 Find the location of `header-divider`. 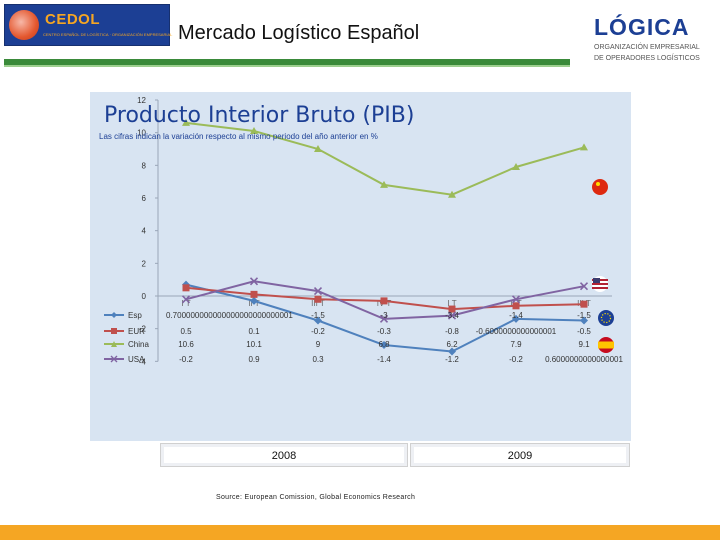

header-divider is located at coordinates (287, 62).